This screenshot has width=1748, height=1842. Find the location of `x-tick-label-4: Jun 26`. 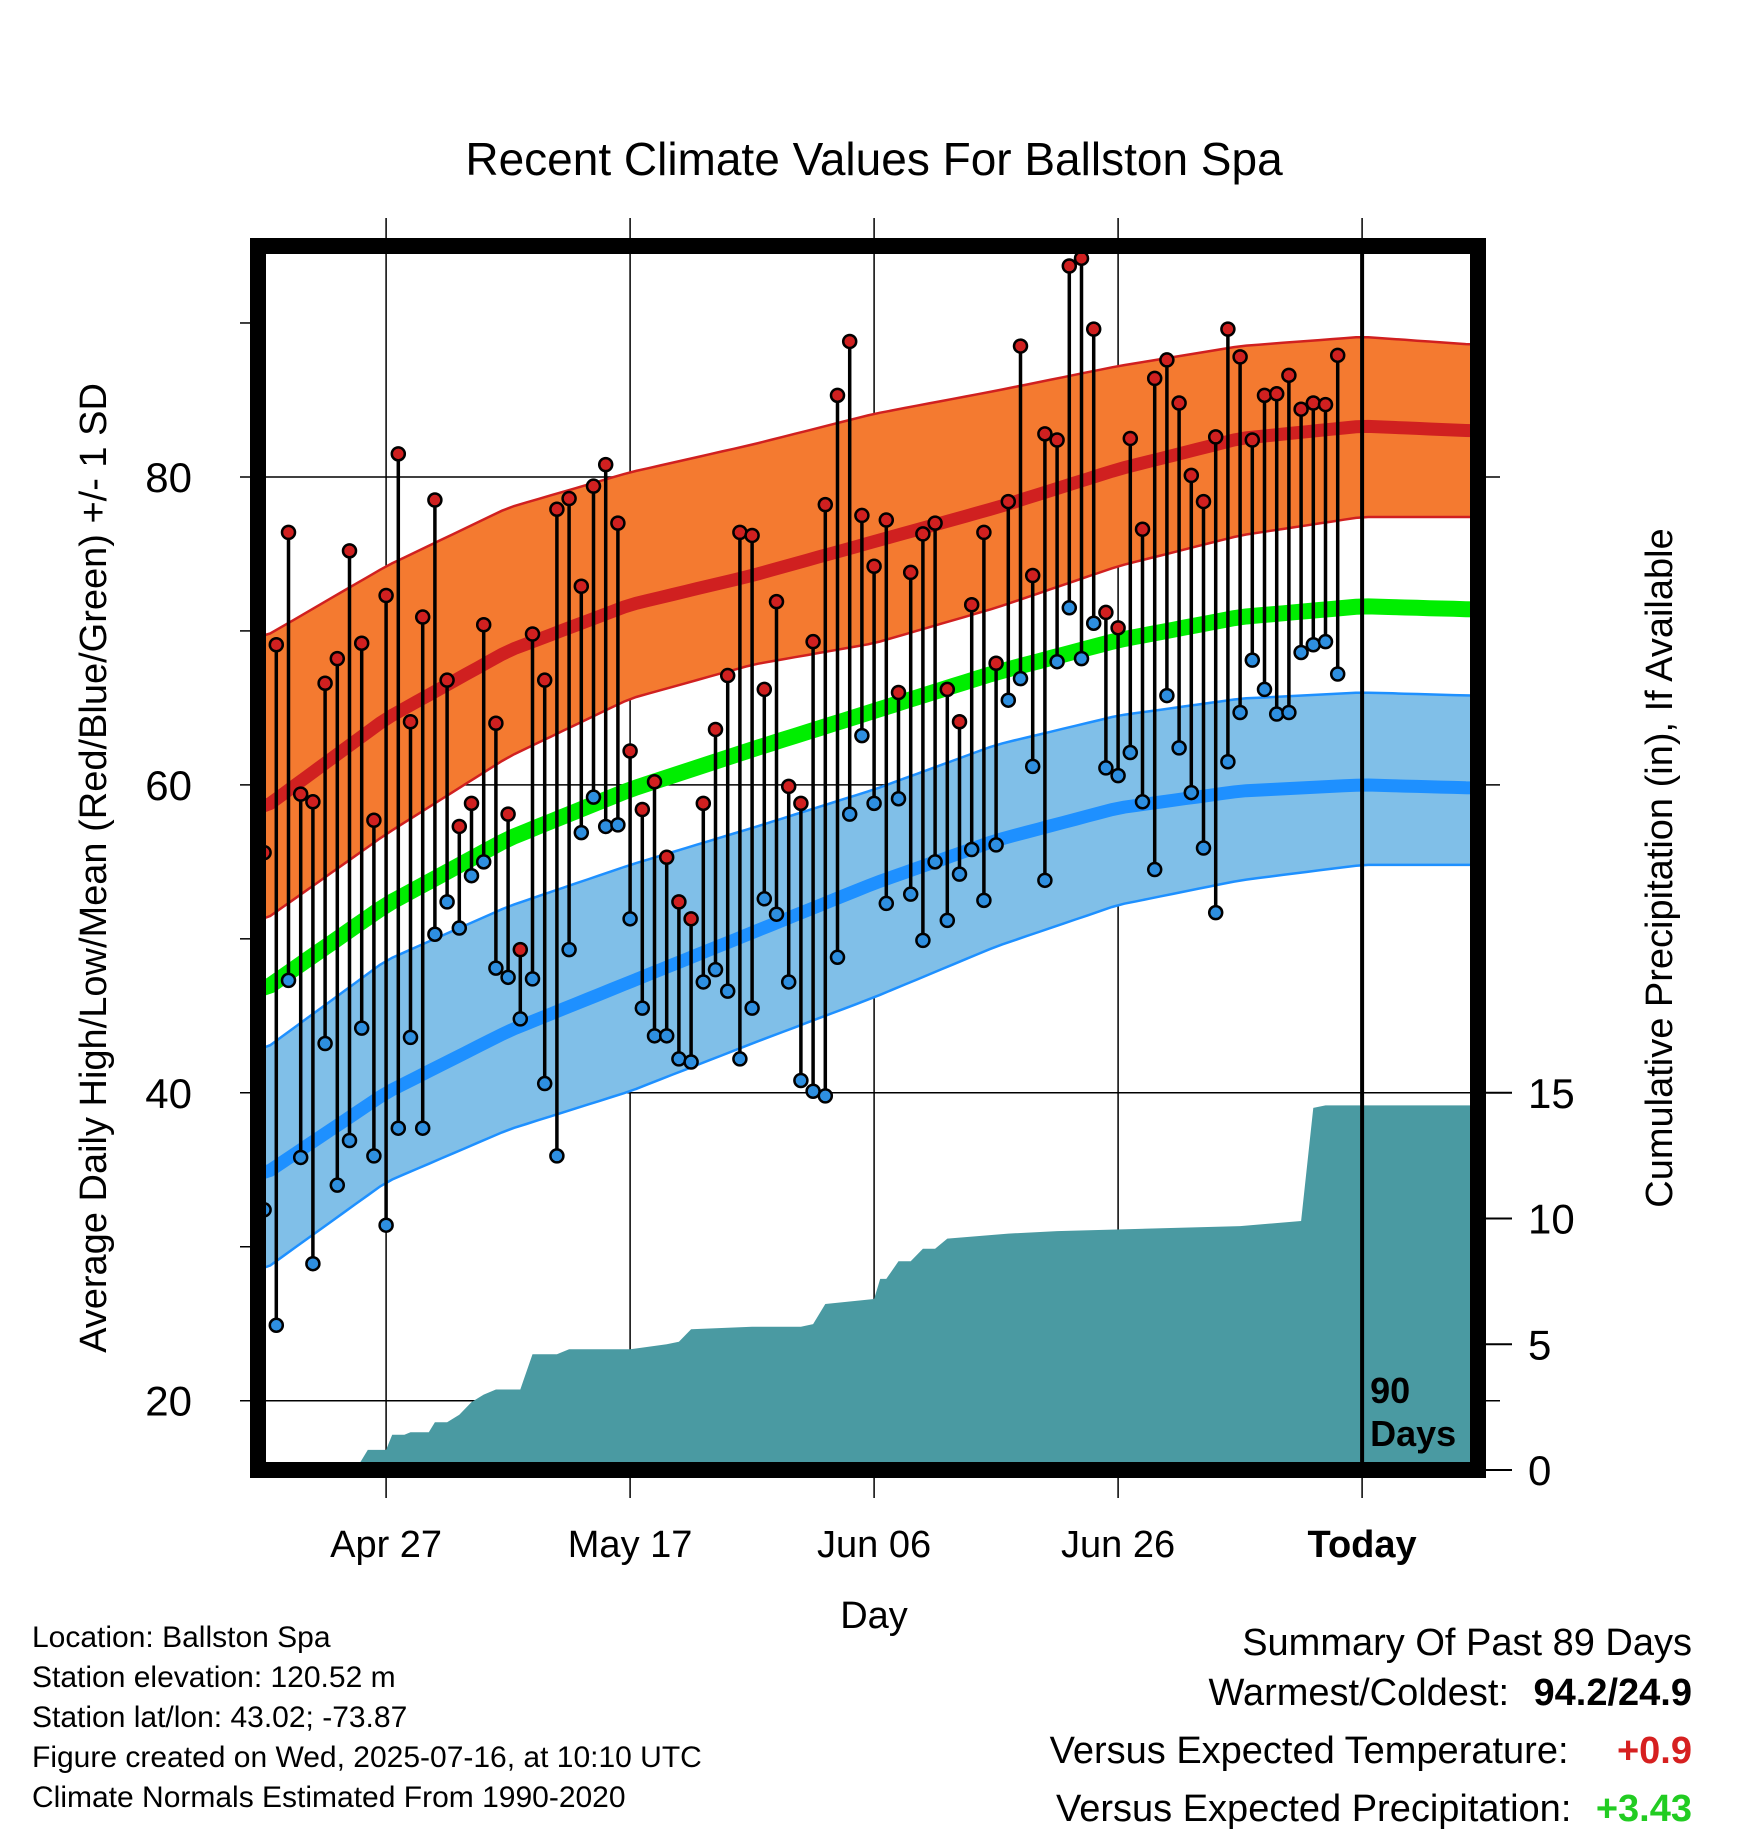

x-tick-label-4: Jun 26 is located at coordinates (1118, 1545).